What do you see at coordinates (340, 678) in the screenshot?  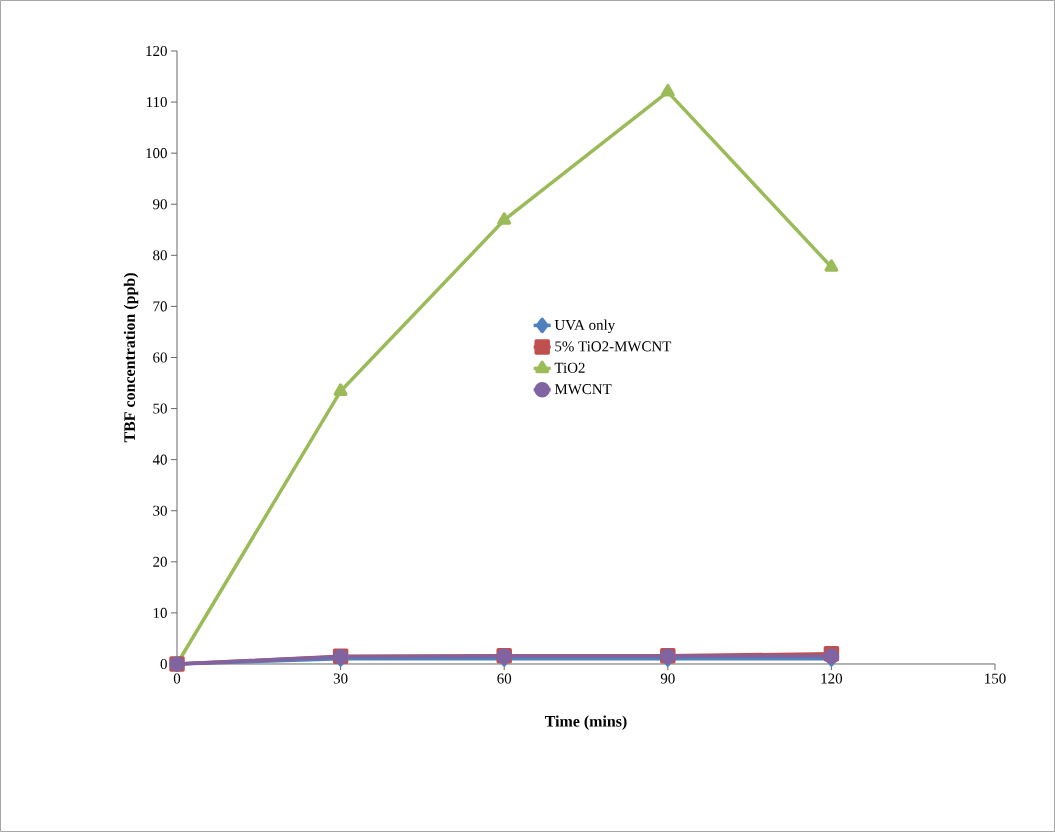 I see `x-tick-label: 30` at bounding box center [340, 678].